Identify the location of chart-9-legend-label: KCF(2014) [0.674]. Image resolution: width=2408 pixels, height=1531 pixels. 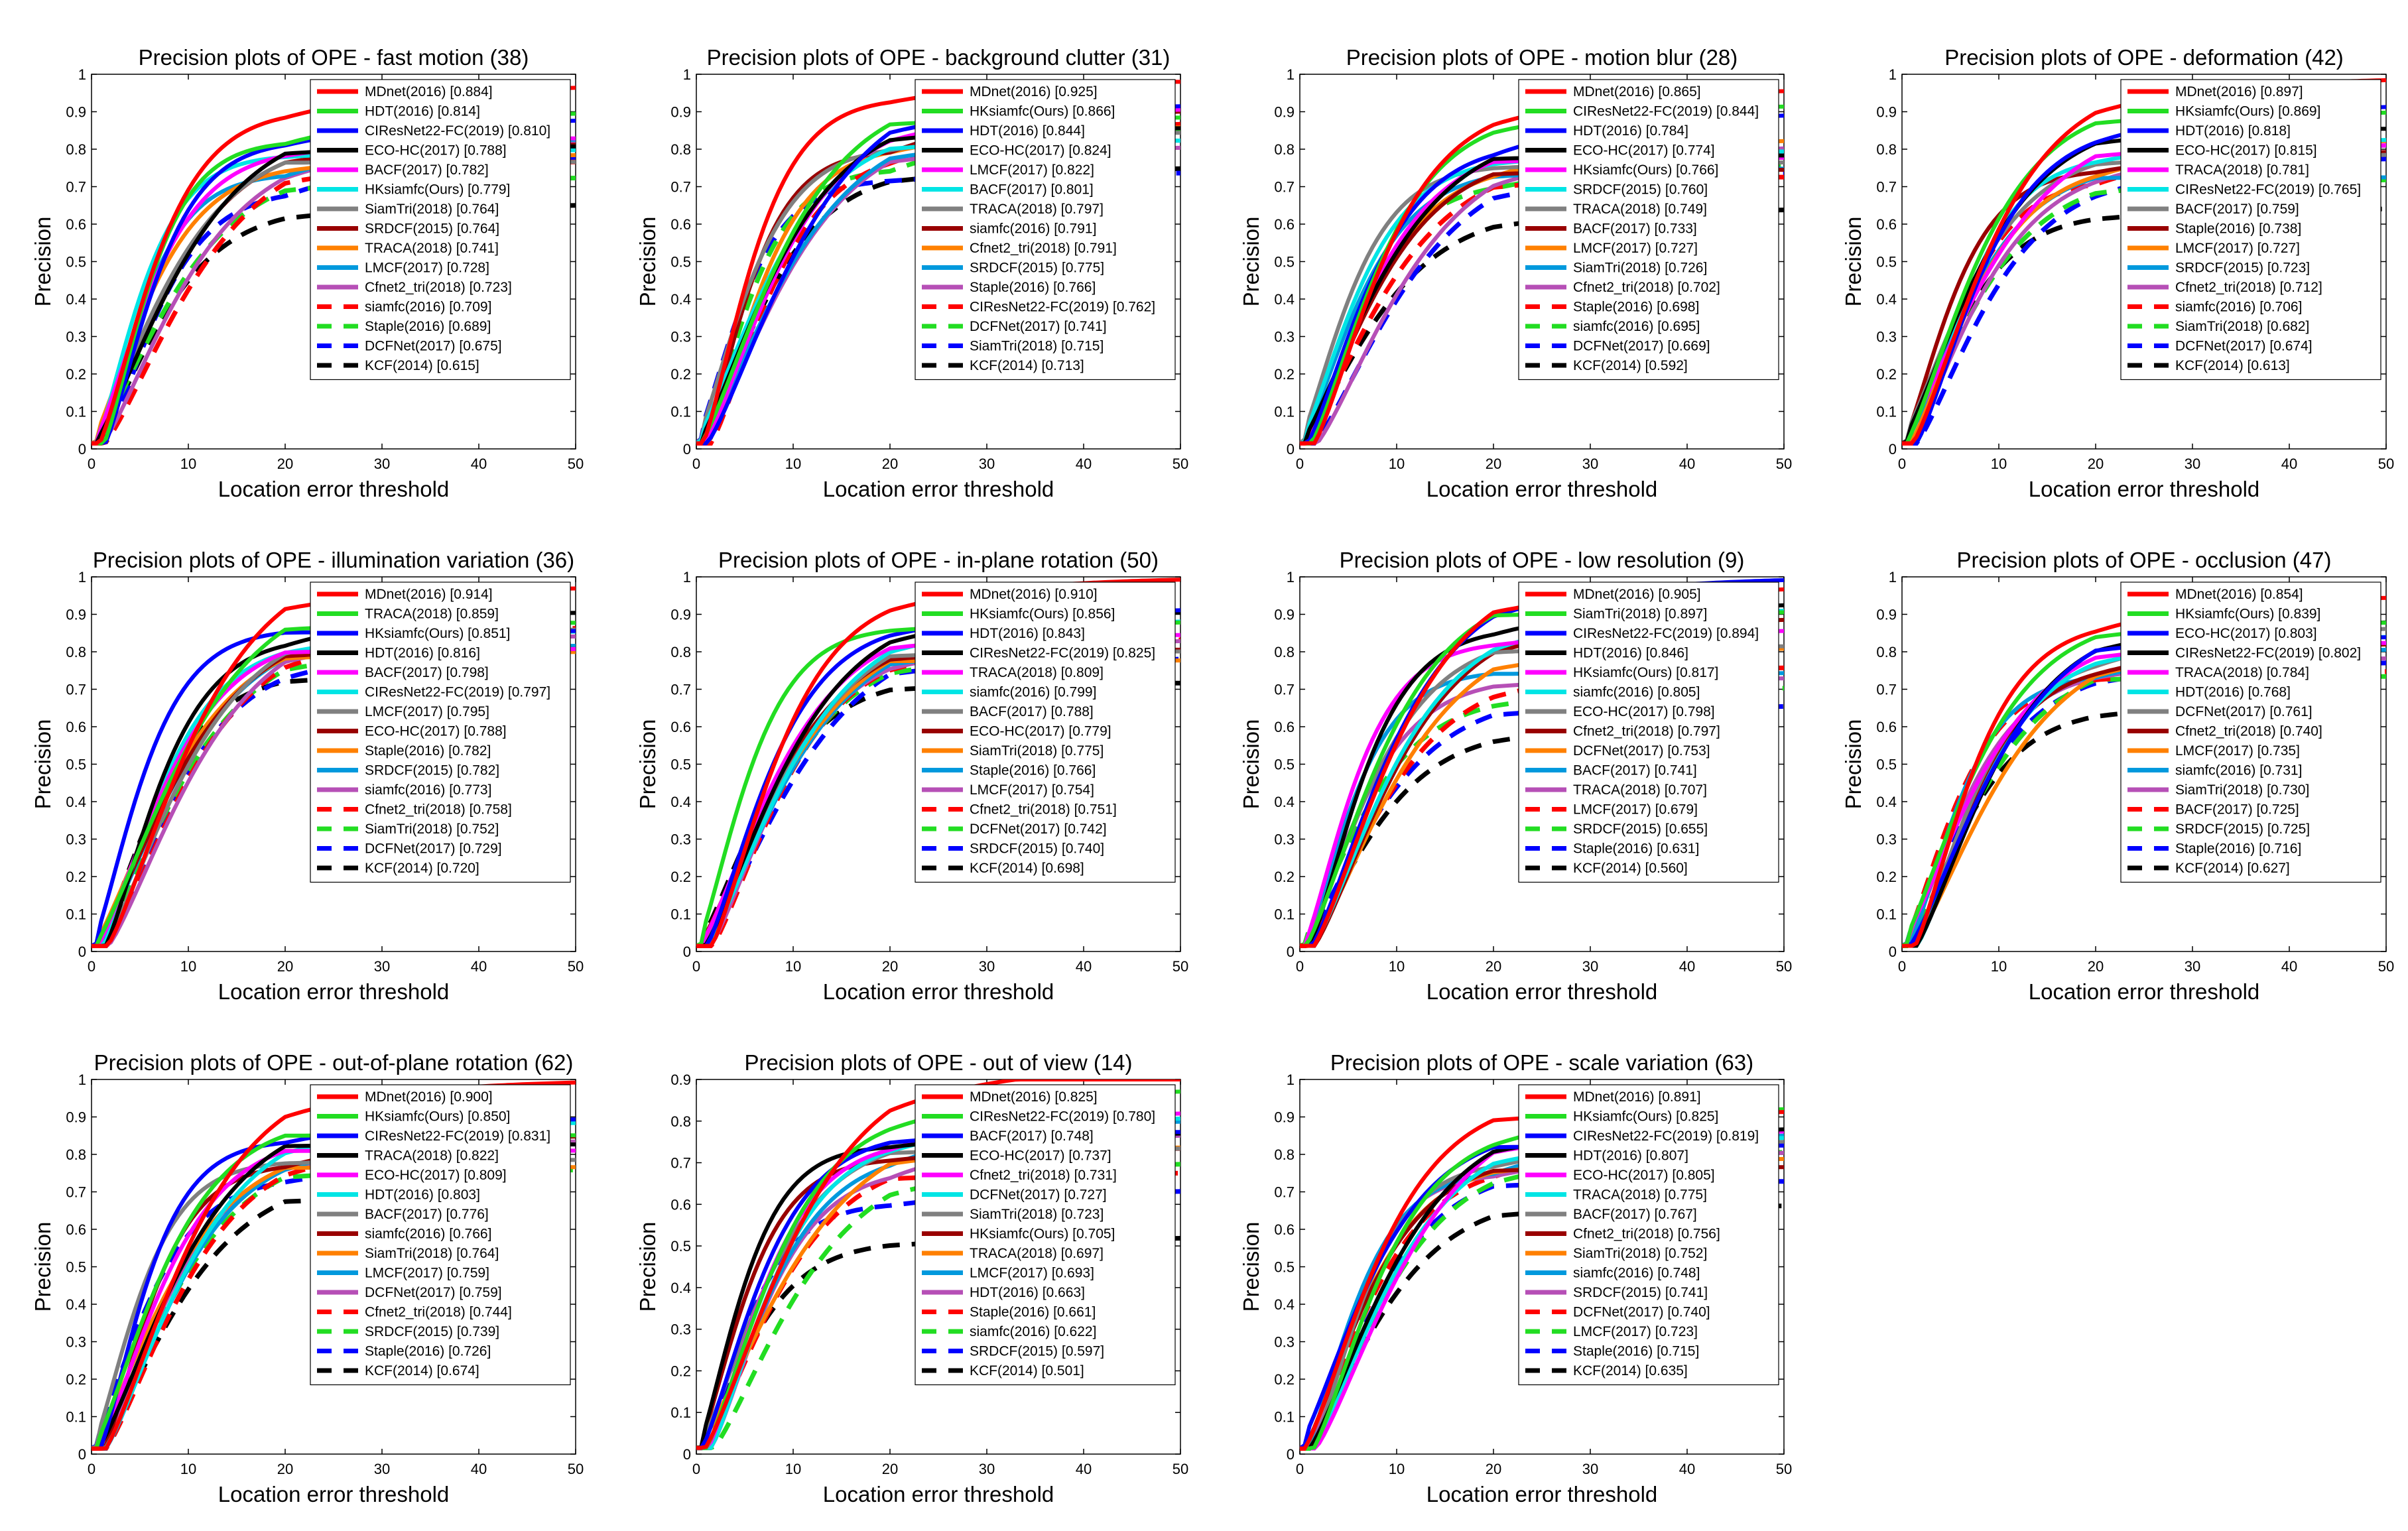
(422, 1370).